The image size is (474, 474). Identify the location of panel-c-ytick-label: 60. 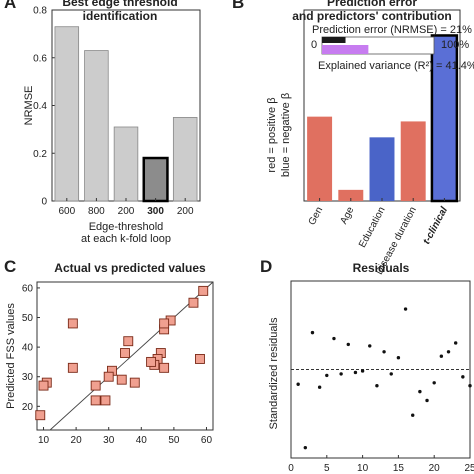
(28, 288).